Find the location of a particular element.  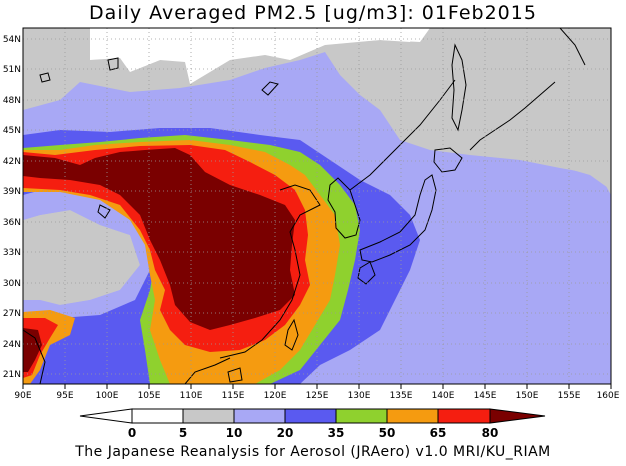

lon-label: 90E is located at coordinates (22, 396).